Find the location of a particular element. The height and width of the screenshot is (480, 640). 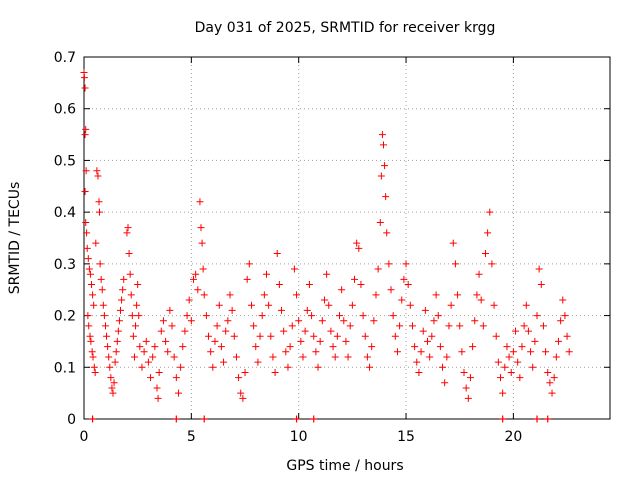

y-tick-label: 0.3 is located at coordinates (65, 265).